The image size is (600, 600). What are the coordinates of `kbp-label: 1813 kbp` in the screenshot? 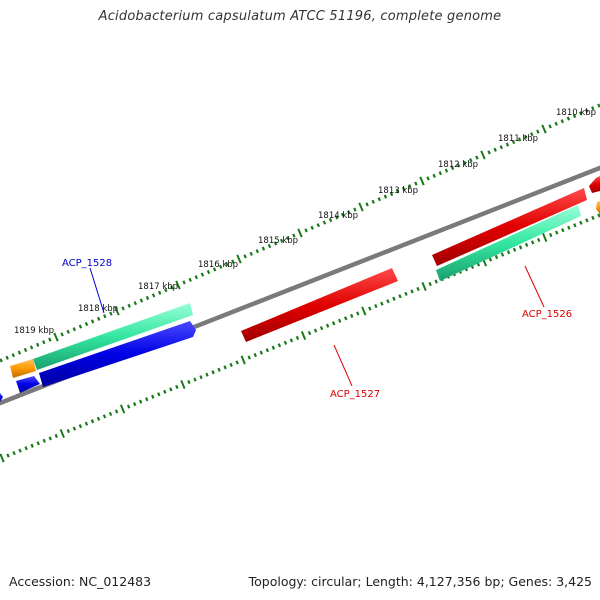 It's located at (398, 191).